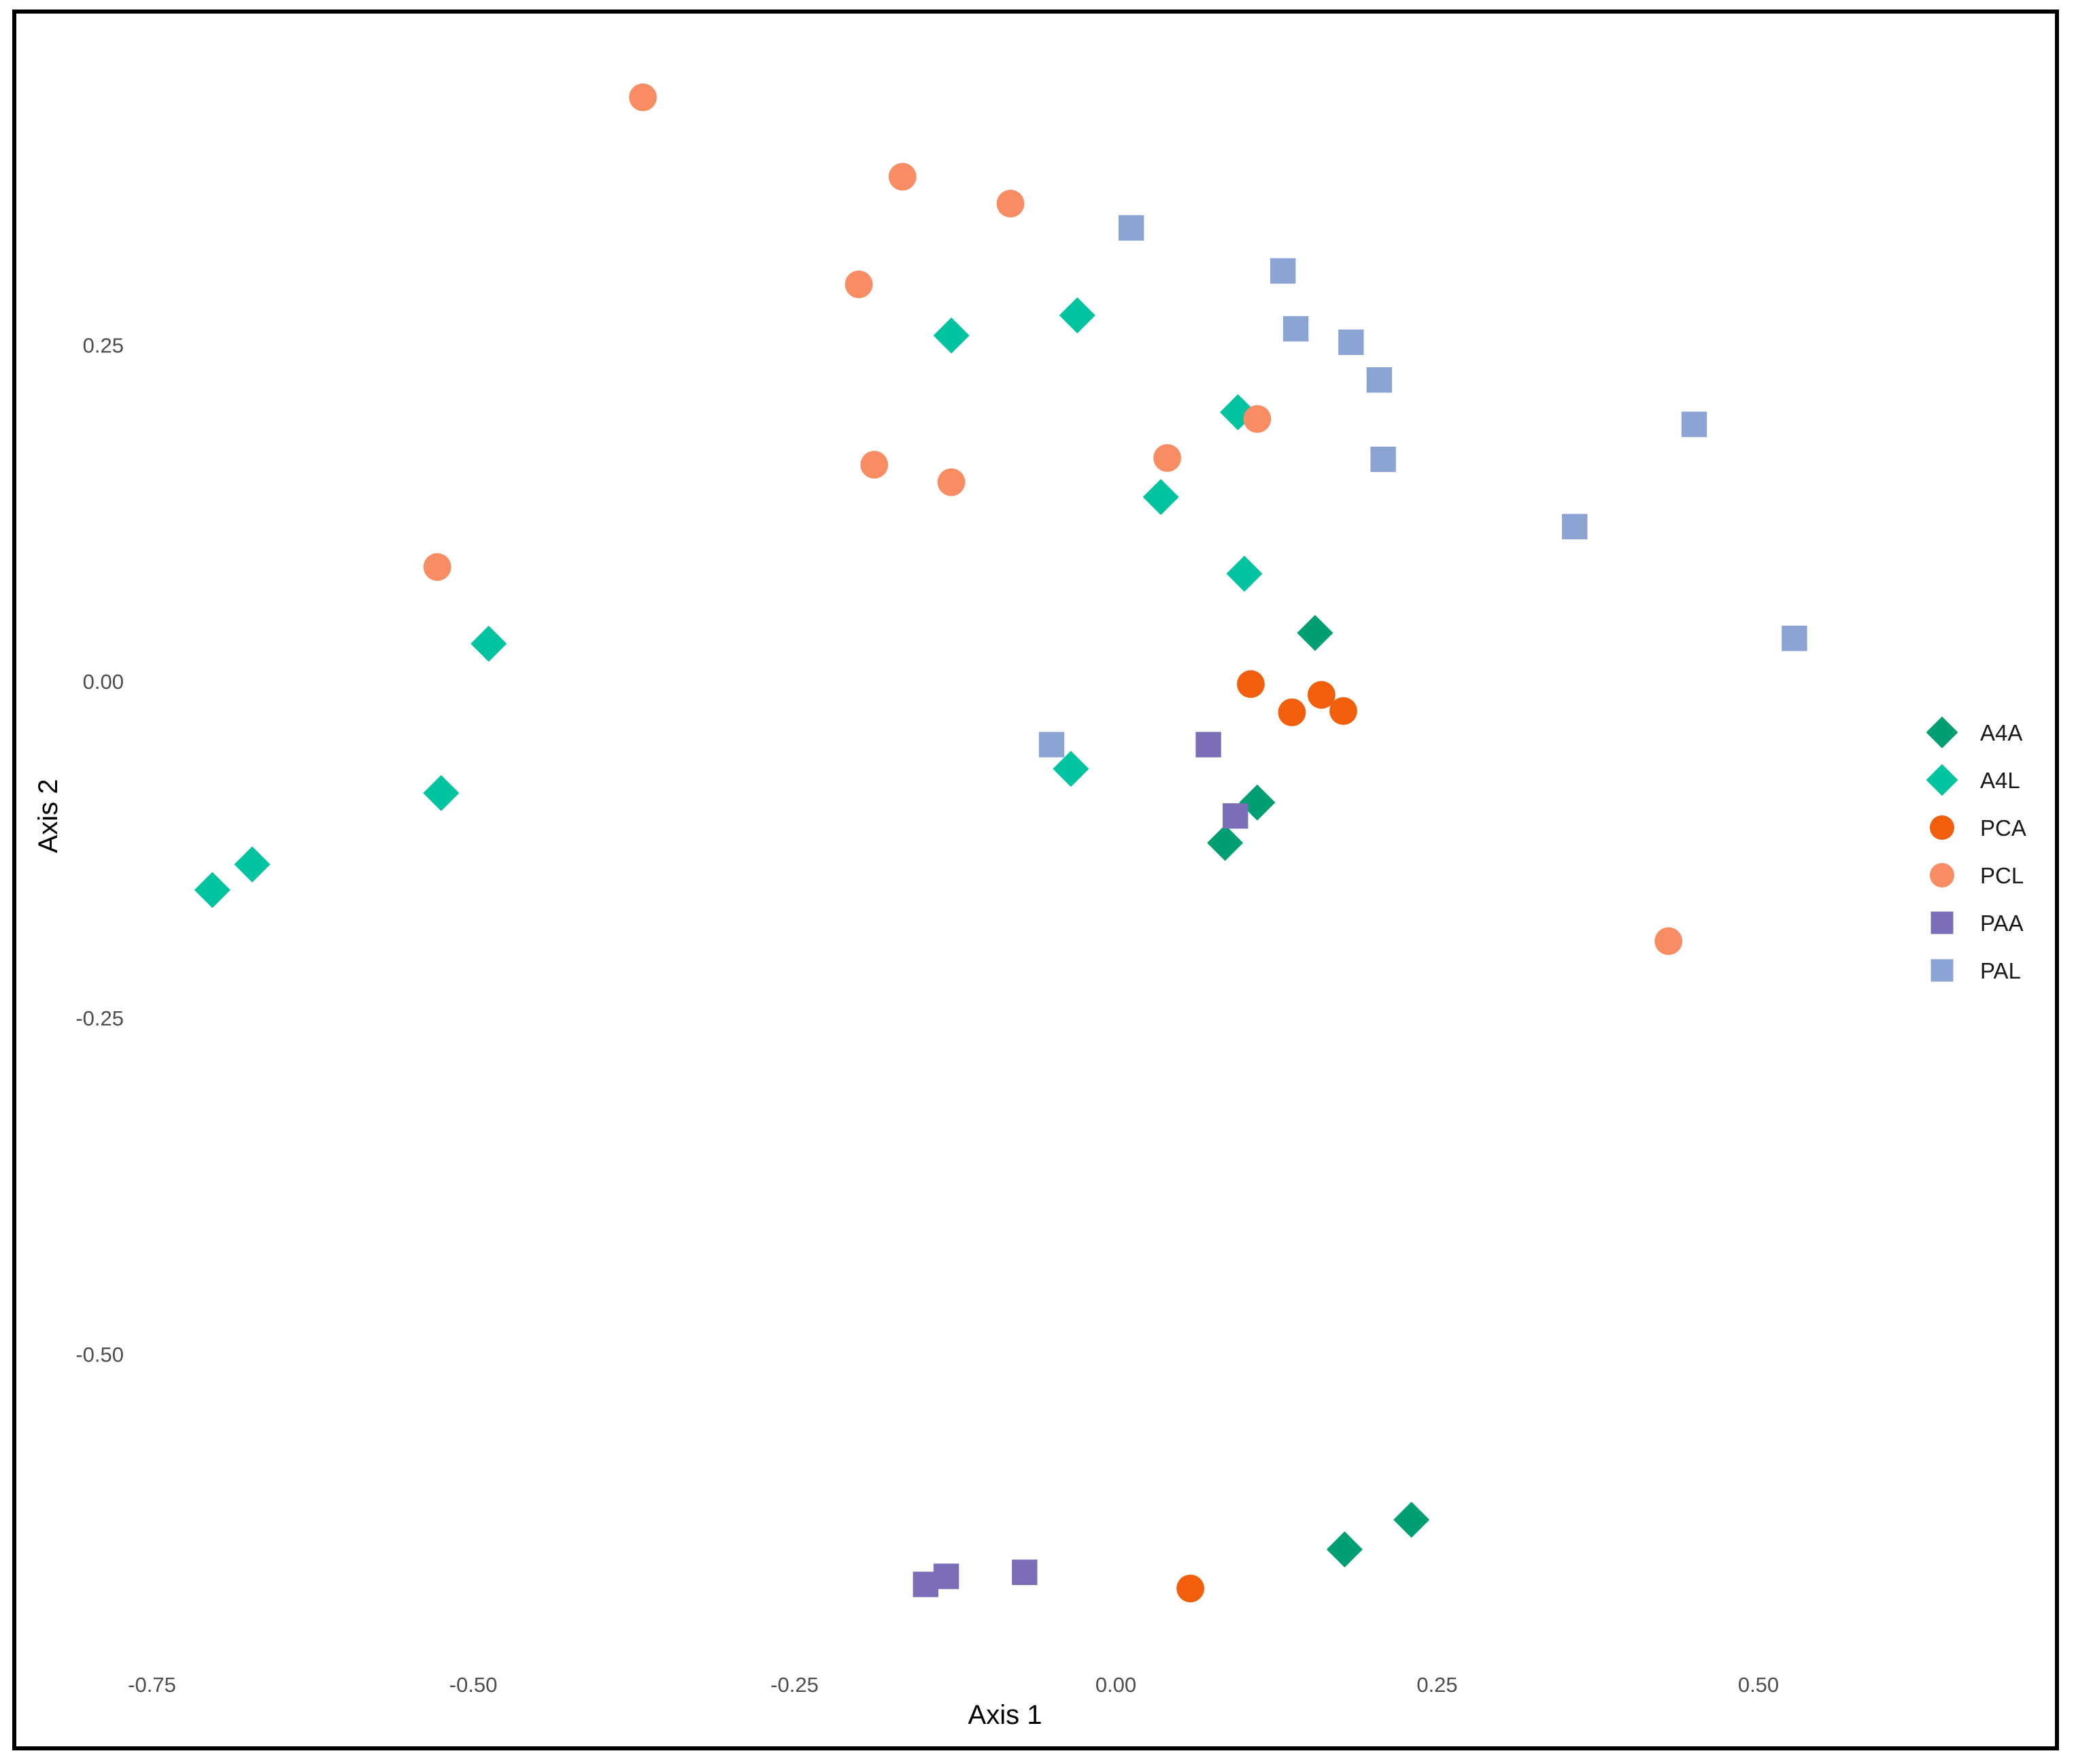 Image resolution: width=2076 pixels, height=1764 pixels. I want to click on x-axis-ticks: -0.75 -0.50 -0.25 0.00 0.25 0.50, so click(953, 1685).